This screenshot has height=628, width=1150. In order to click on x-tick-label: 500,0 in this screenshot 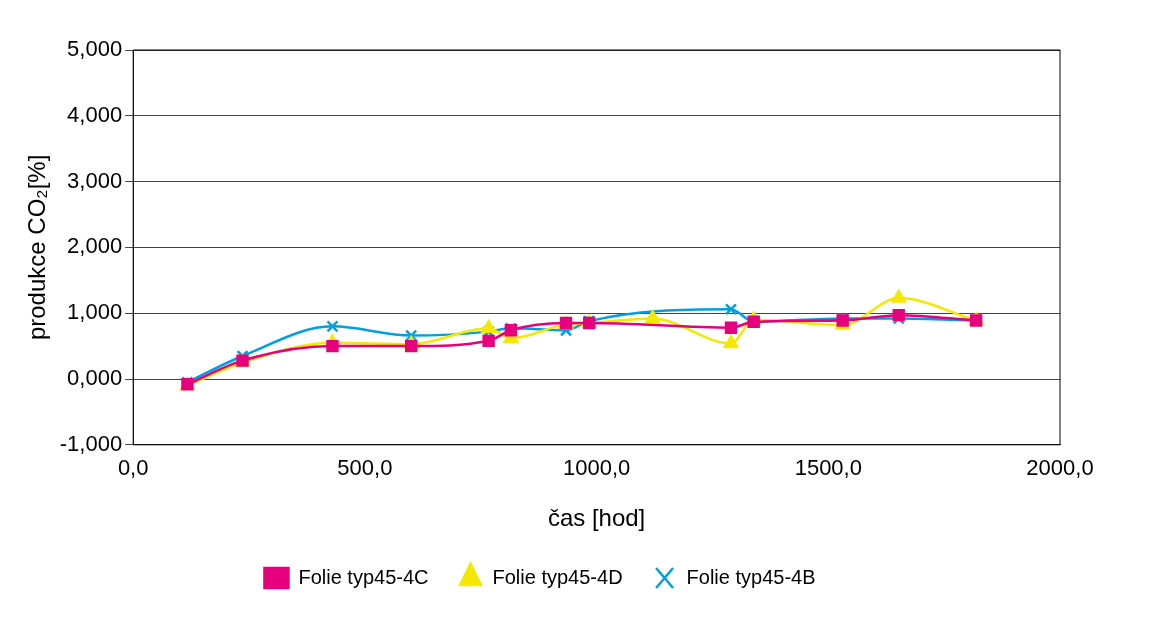, I will do `click(365, 468)`.